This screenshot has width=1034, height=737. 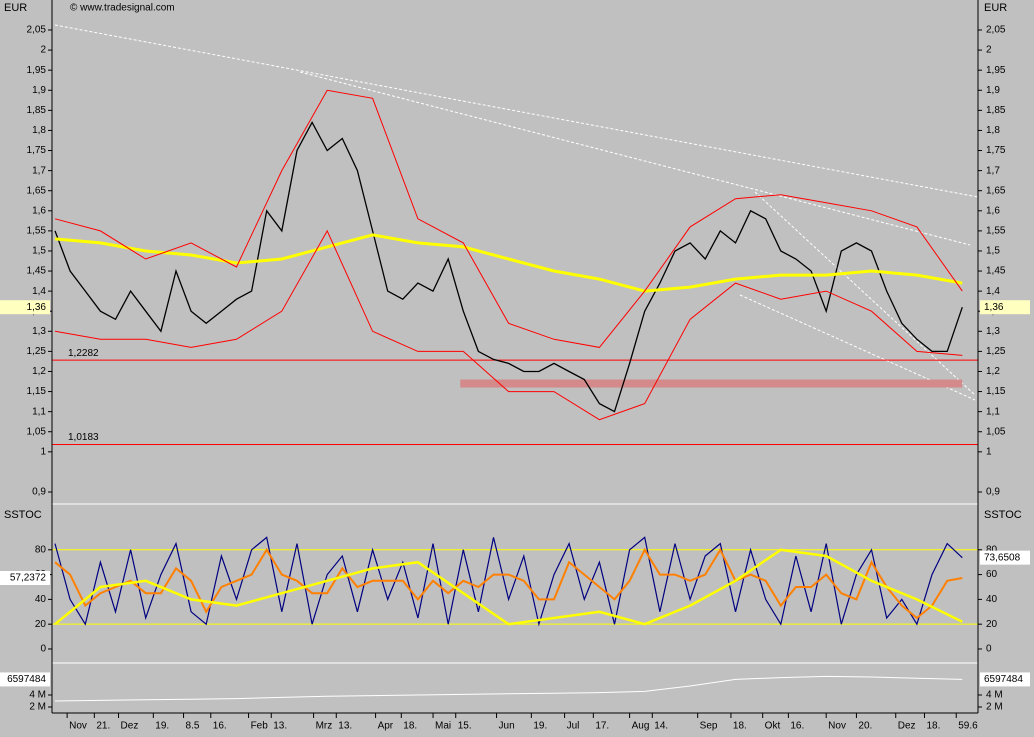 What do you see at coordinates (41, 624) in the screenshot?
I see `y-tick-label: 20` at bounding box center [41, 624].